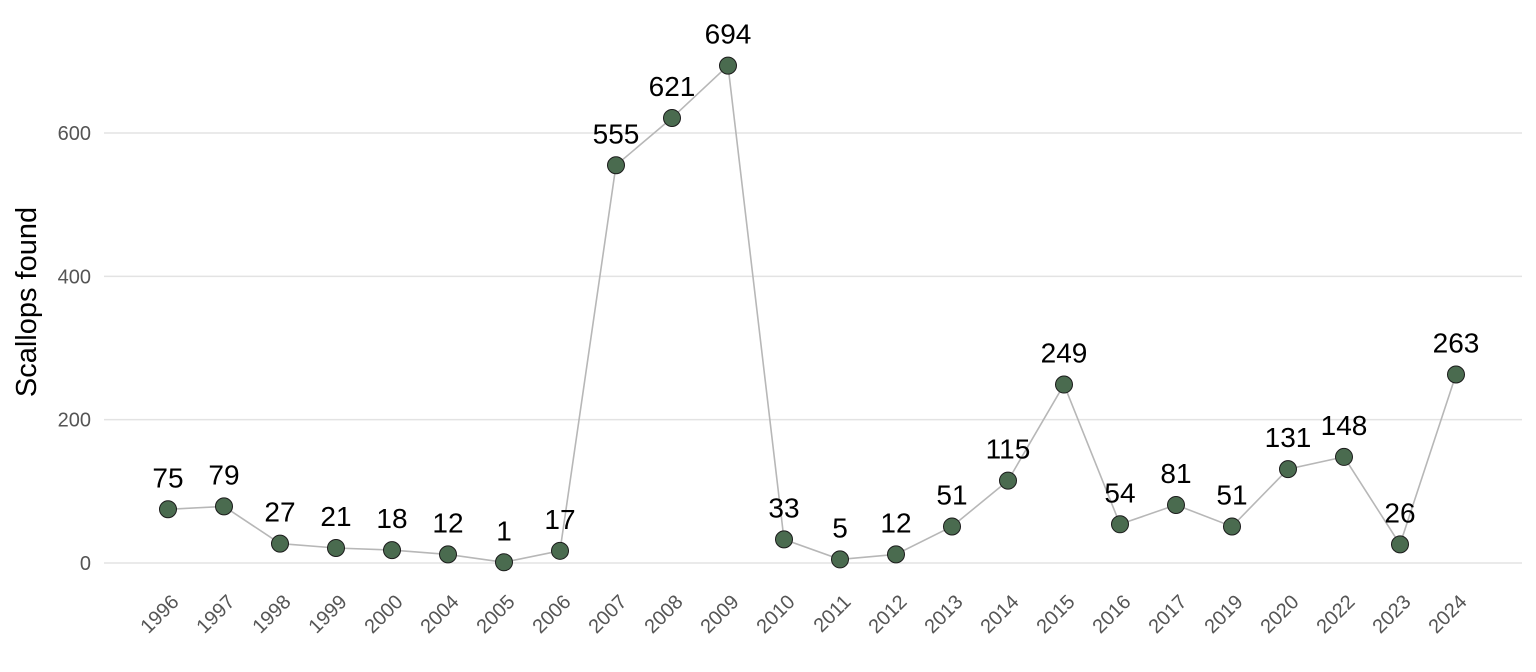 The image size is (1536, 672). What do you see at coordinates (74, 421) in the screenshot?
I see `y-tick-label: 200` at bounding box center [74, 421].